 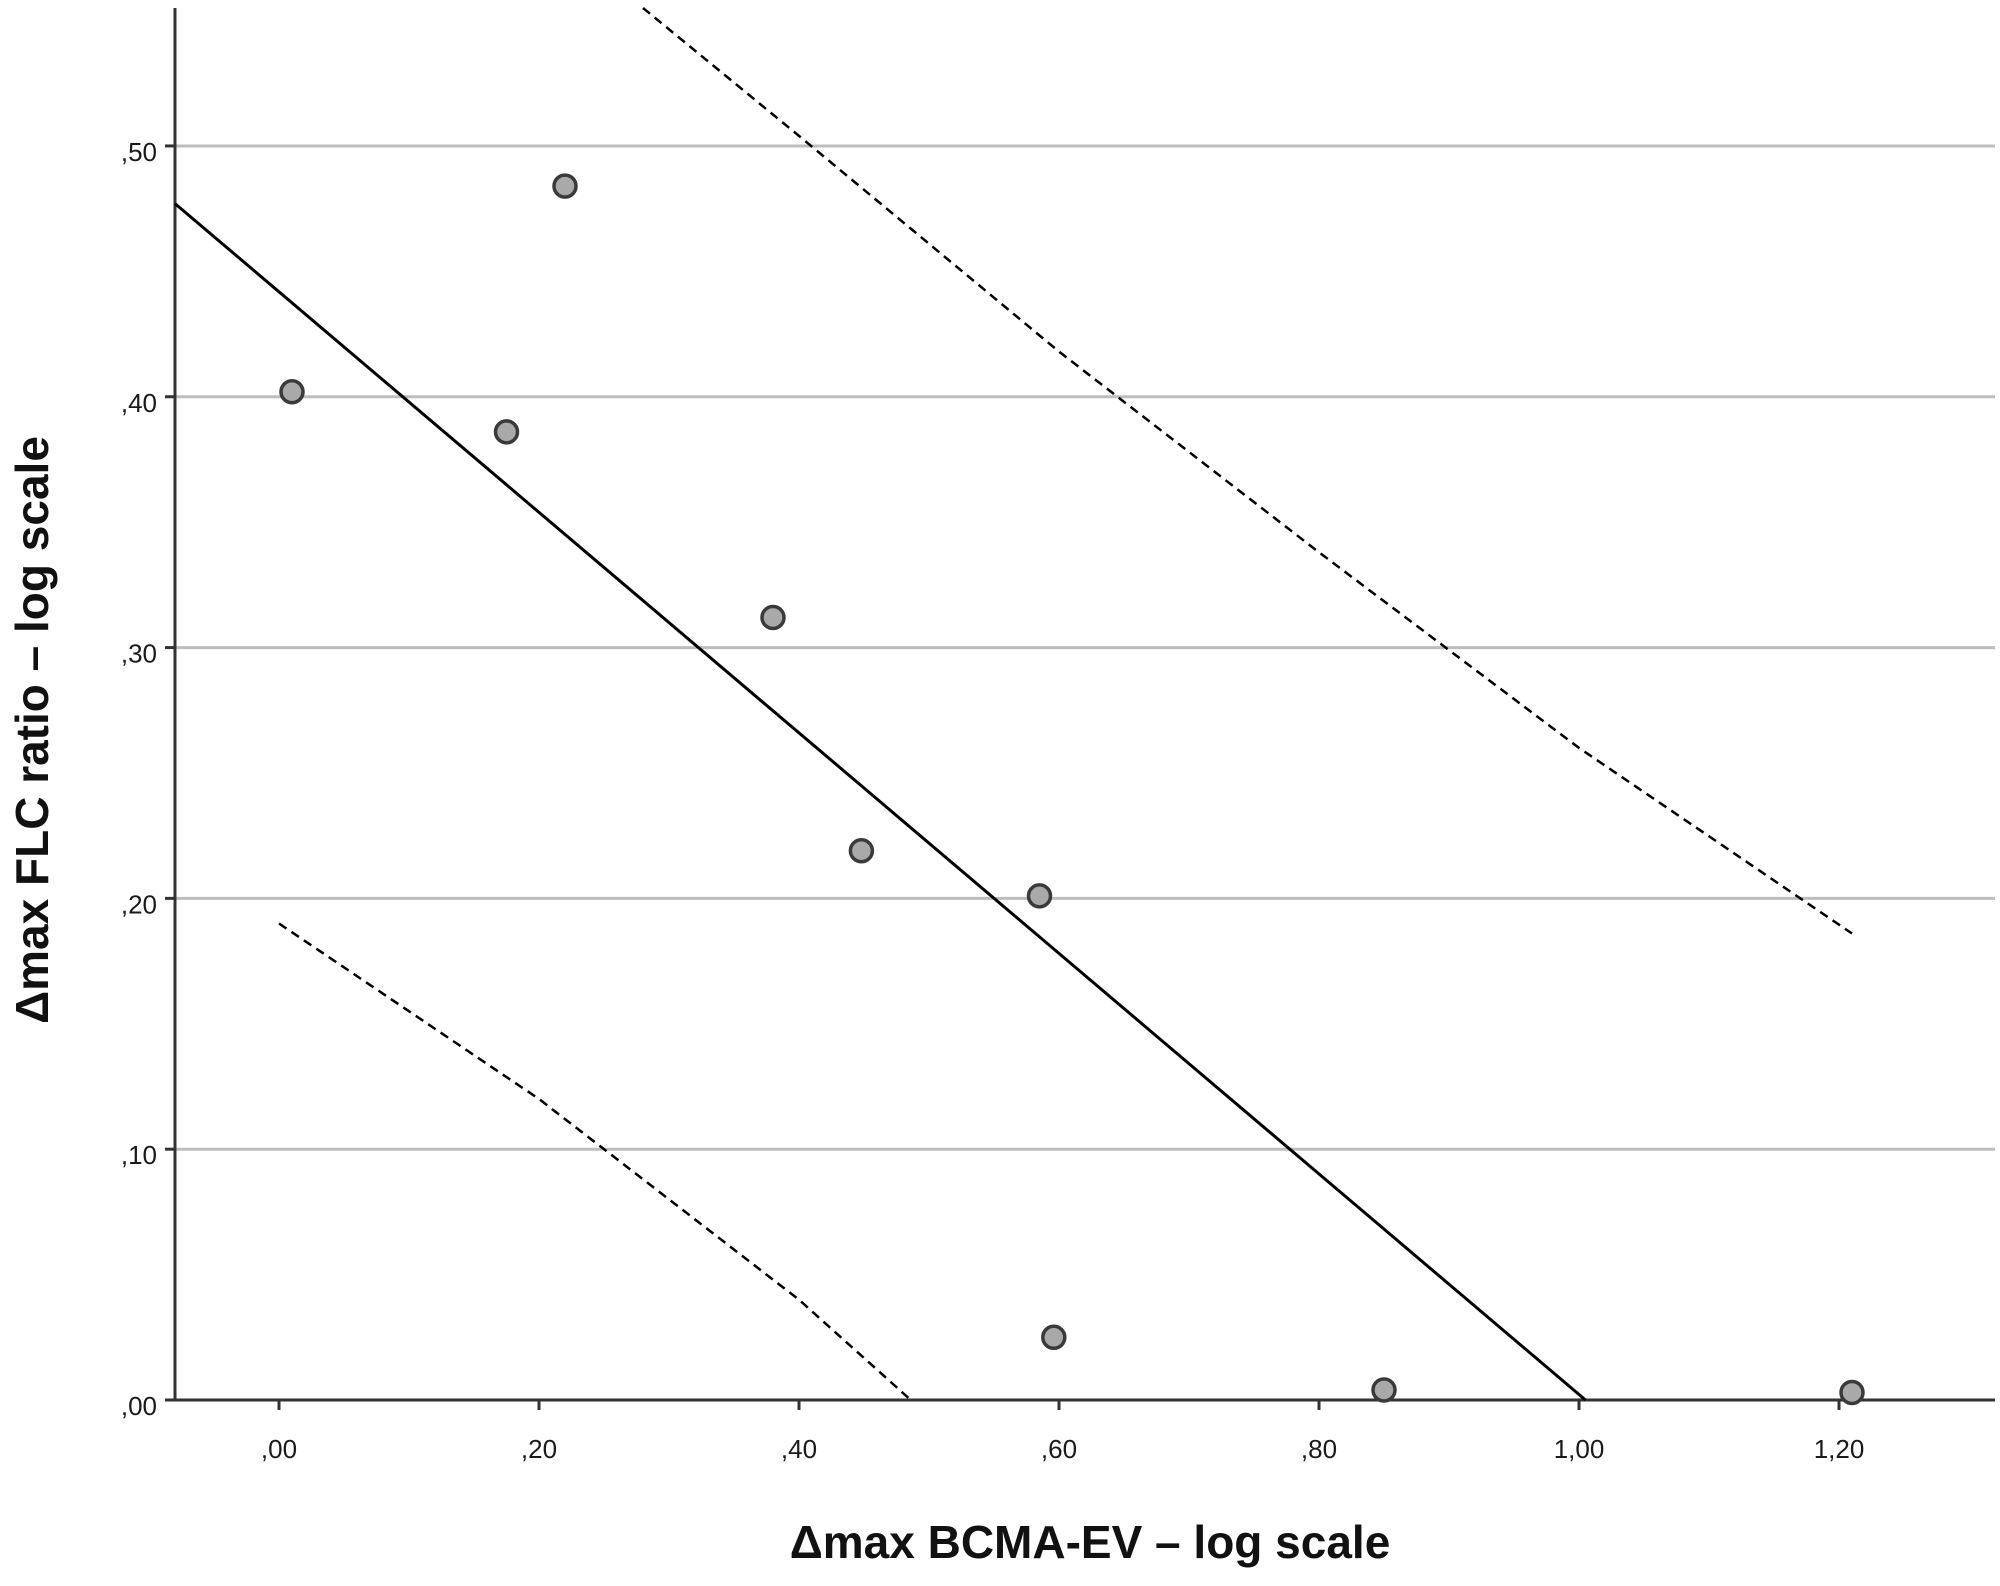 What do you see at coordinates (799, 1449) in the screenshot?
I see `x-tick-label: ,40` at bounding box center [799, 1449].